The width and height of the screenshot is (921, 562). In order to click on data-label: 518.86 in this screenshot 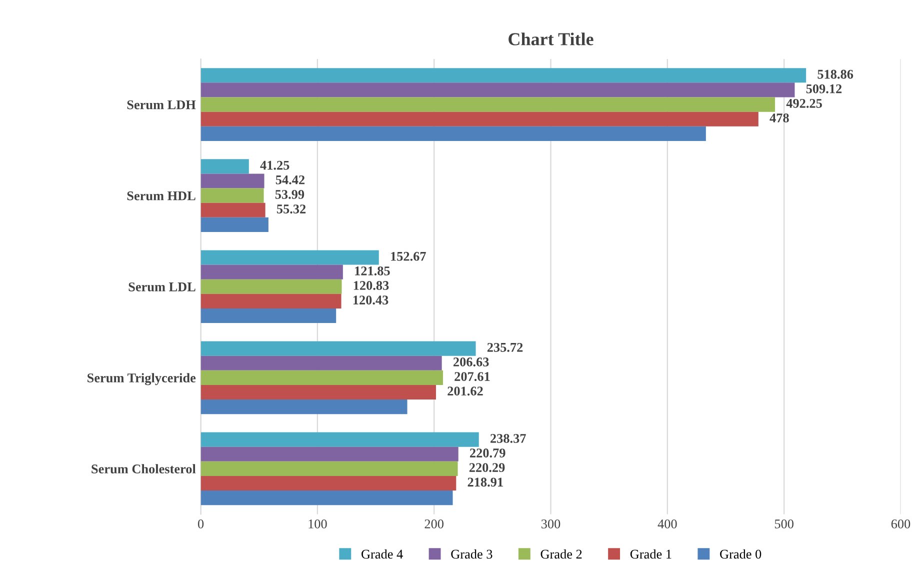, I will do `click(836, 74)`.